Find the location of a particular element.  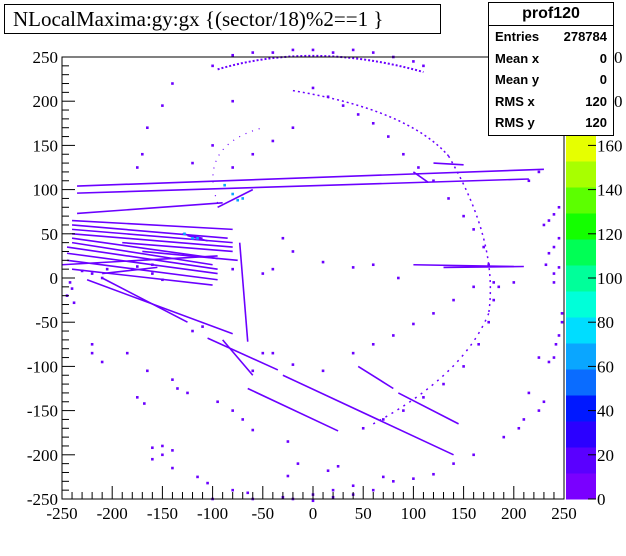

y-tick-label: 0 is located at coordinates (54, 278).